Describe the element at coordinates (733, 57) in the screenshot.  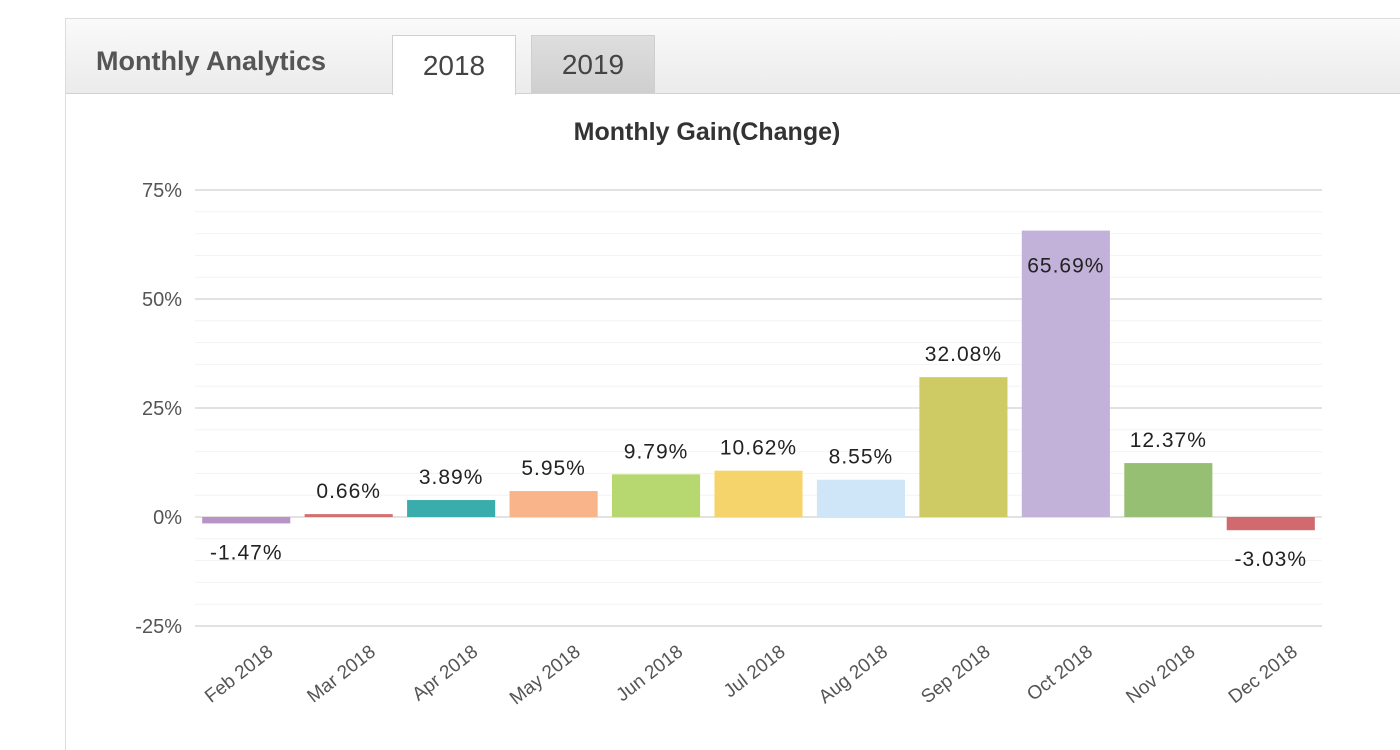
I see `panel-header: Monthly Analytics 2018 2019` at that location.